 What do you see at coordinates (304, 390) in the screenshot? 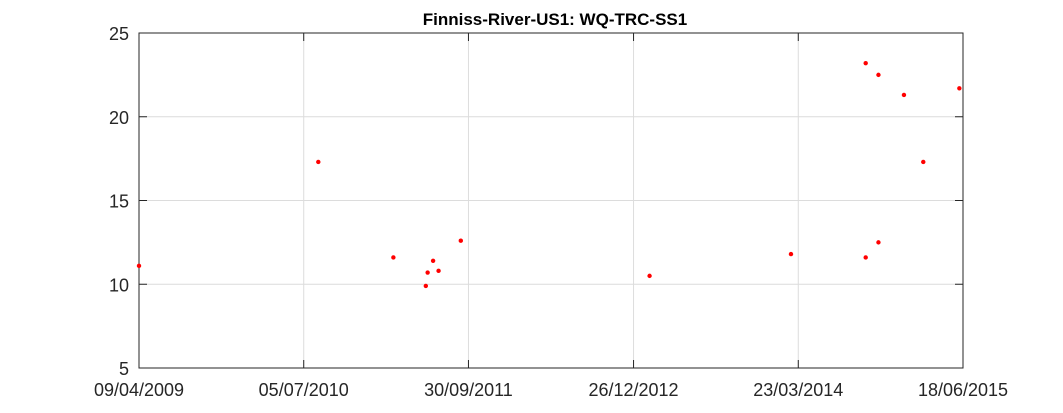
I see `x-tick-label: 05/07/2010` at bounding box center [304, 390].